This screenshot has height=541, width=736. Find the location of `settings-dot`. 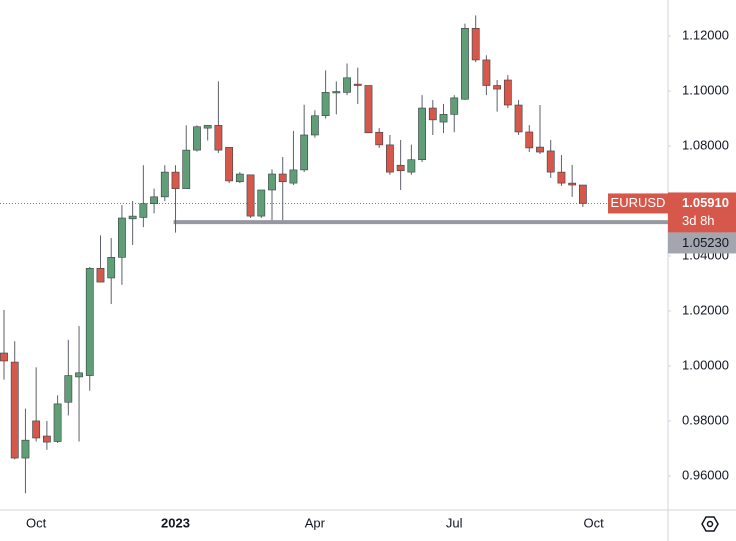

settings-dot is located at coordinates (710, 524).